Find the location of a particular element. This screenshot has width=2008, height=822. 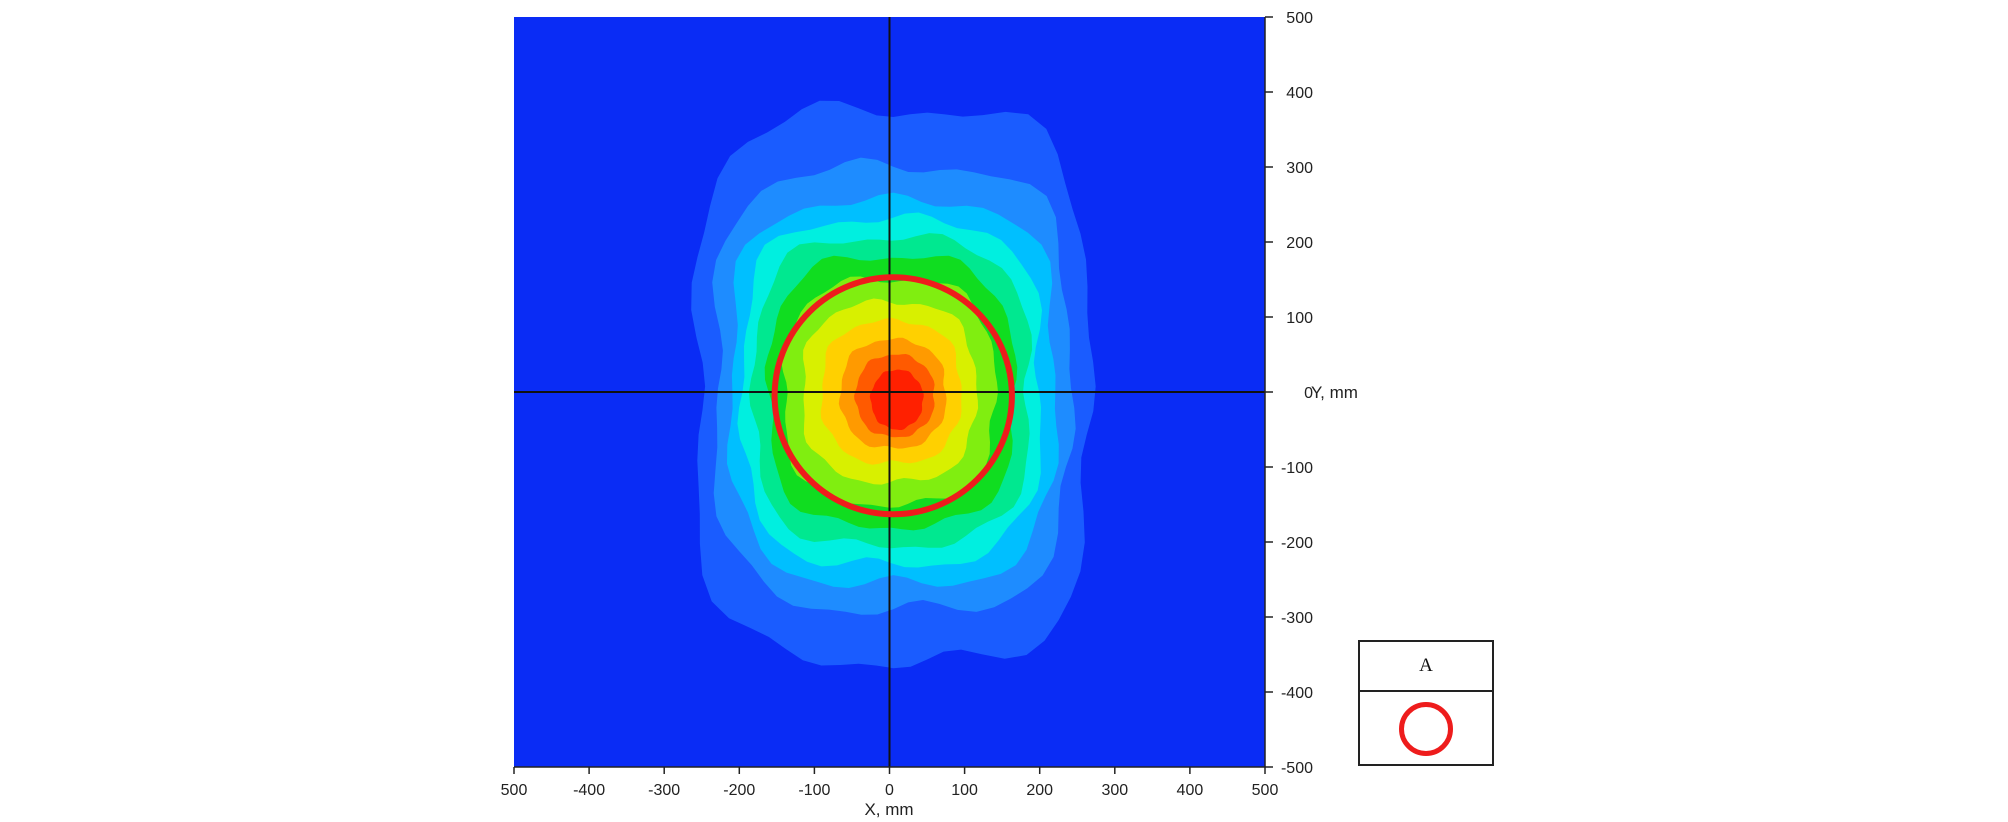

y-tick-label: 400 is located at coordinates (1299, 93).